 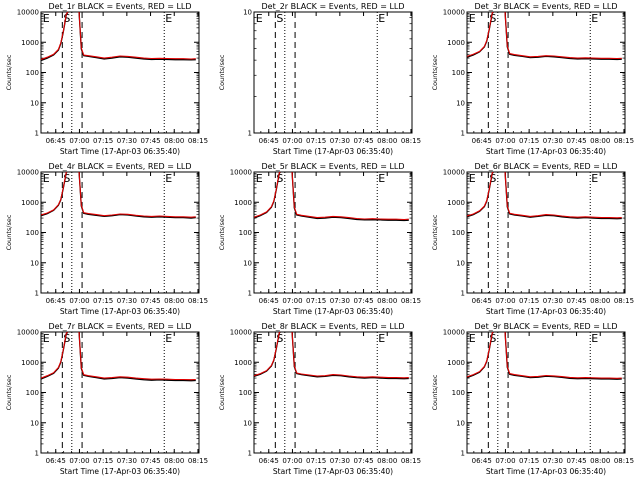 I want to click on panel-title: Det_5r BLACK = Events, RED = LLD, so click(x=332, y=166).